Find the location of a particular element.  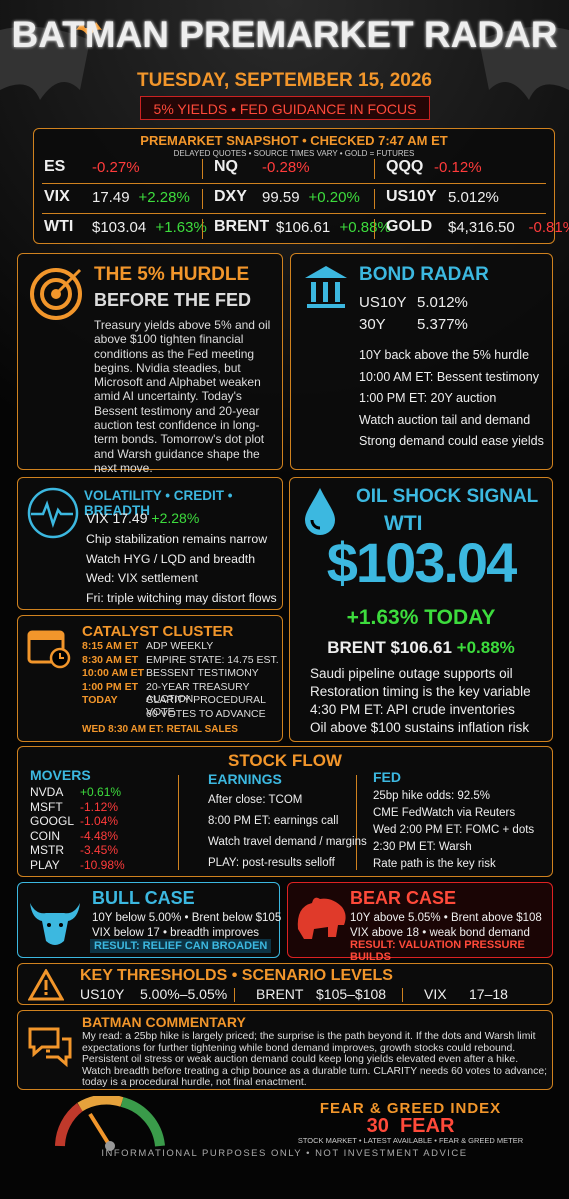

mover-ticker: PLAY is located at coordinates (45, 864).